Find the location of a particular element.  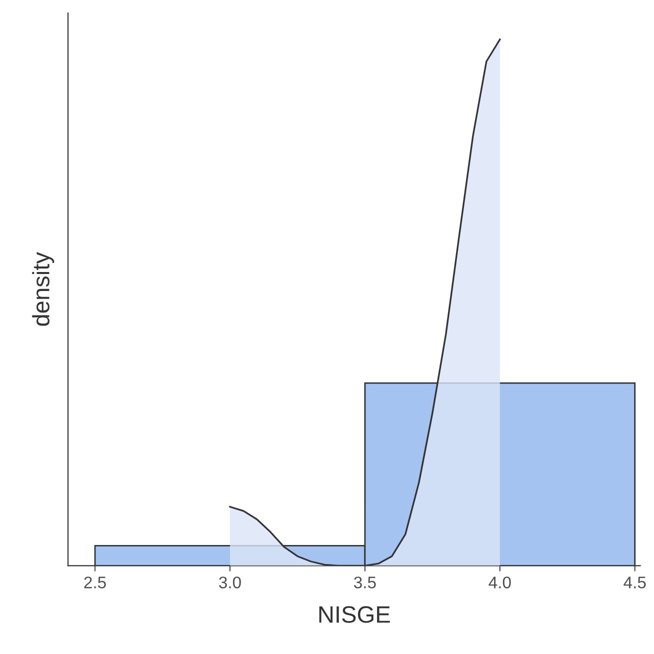

x-tick-label: 2.5 is located at coordinates (95, 582).